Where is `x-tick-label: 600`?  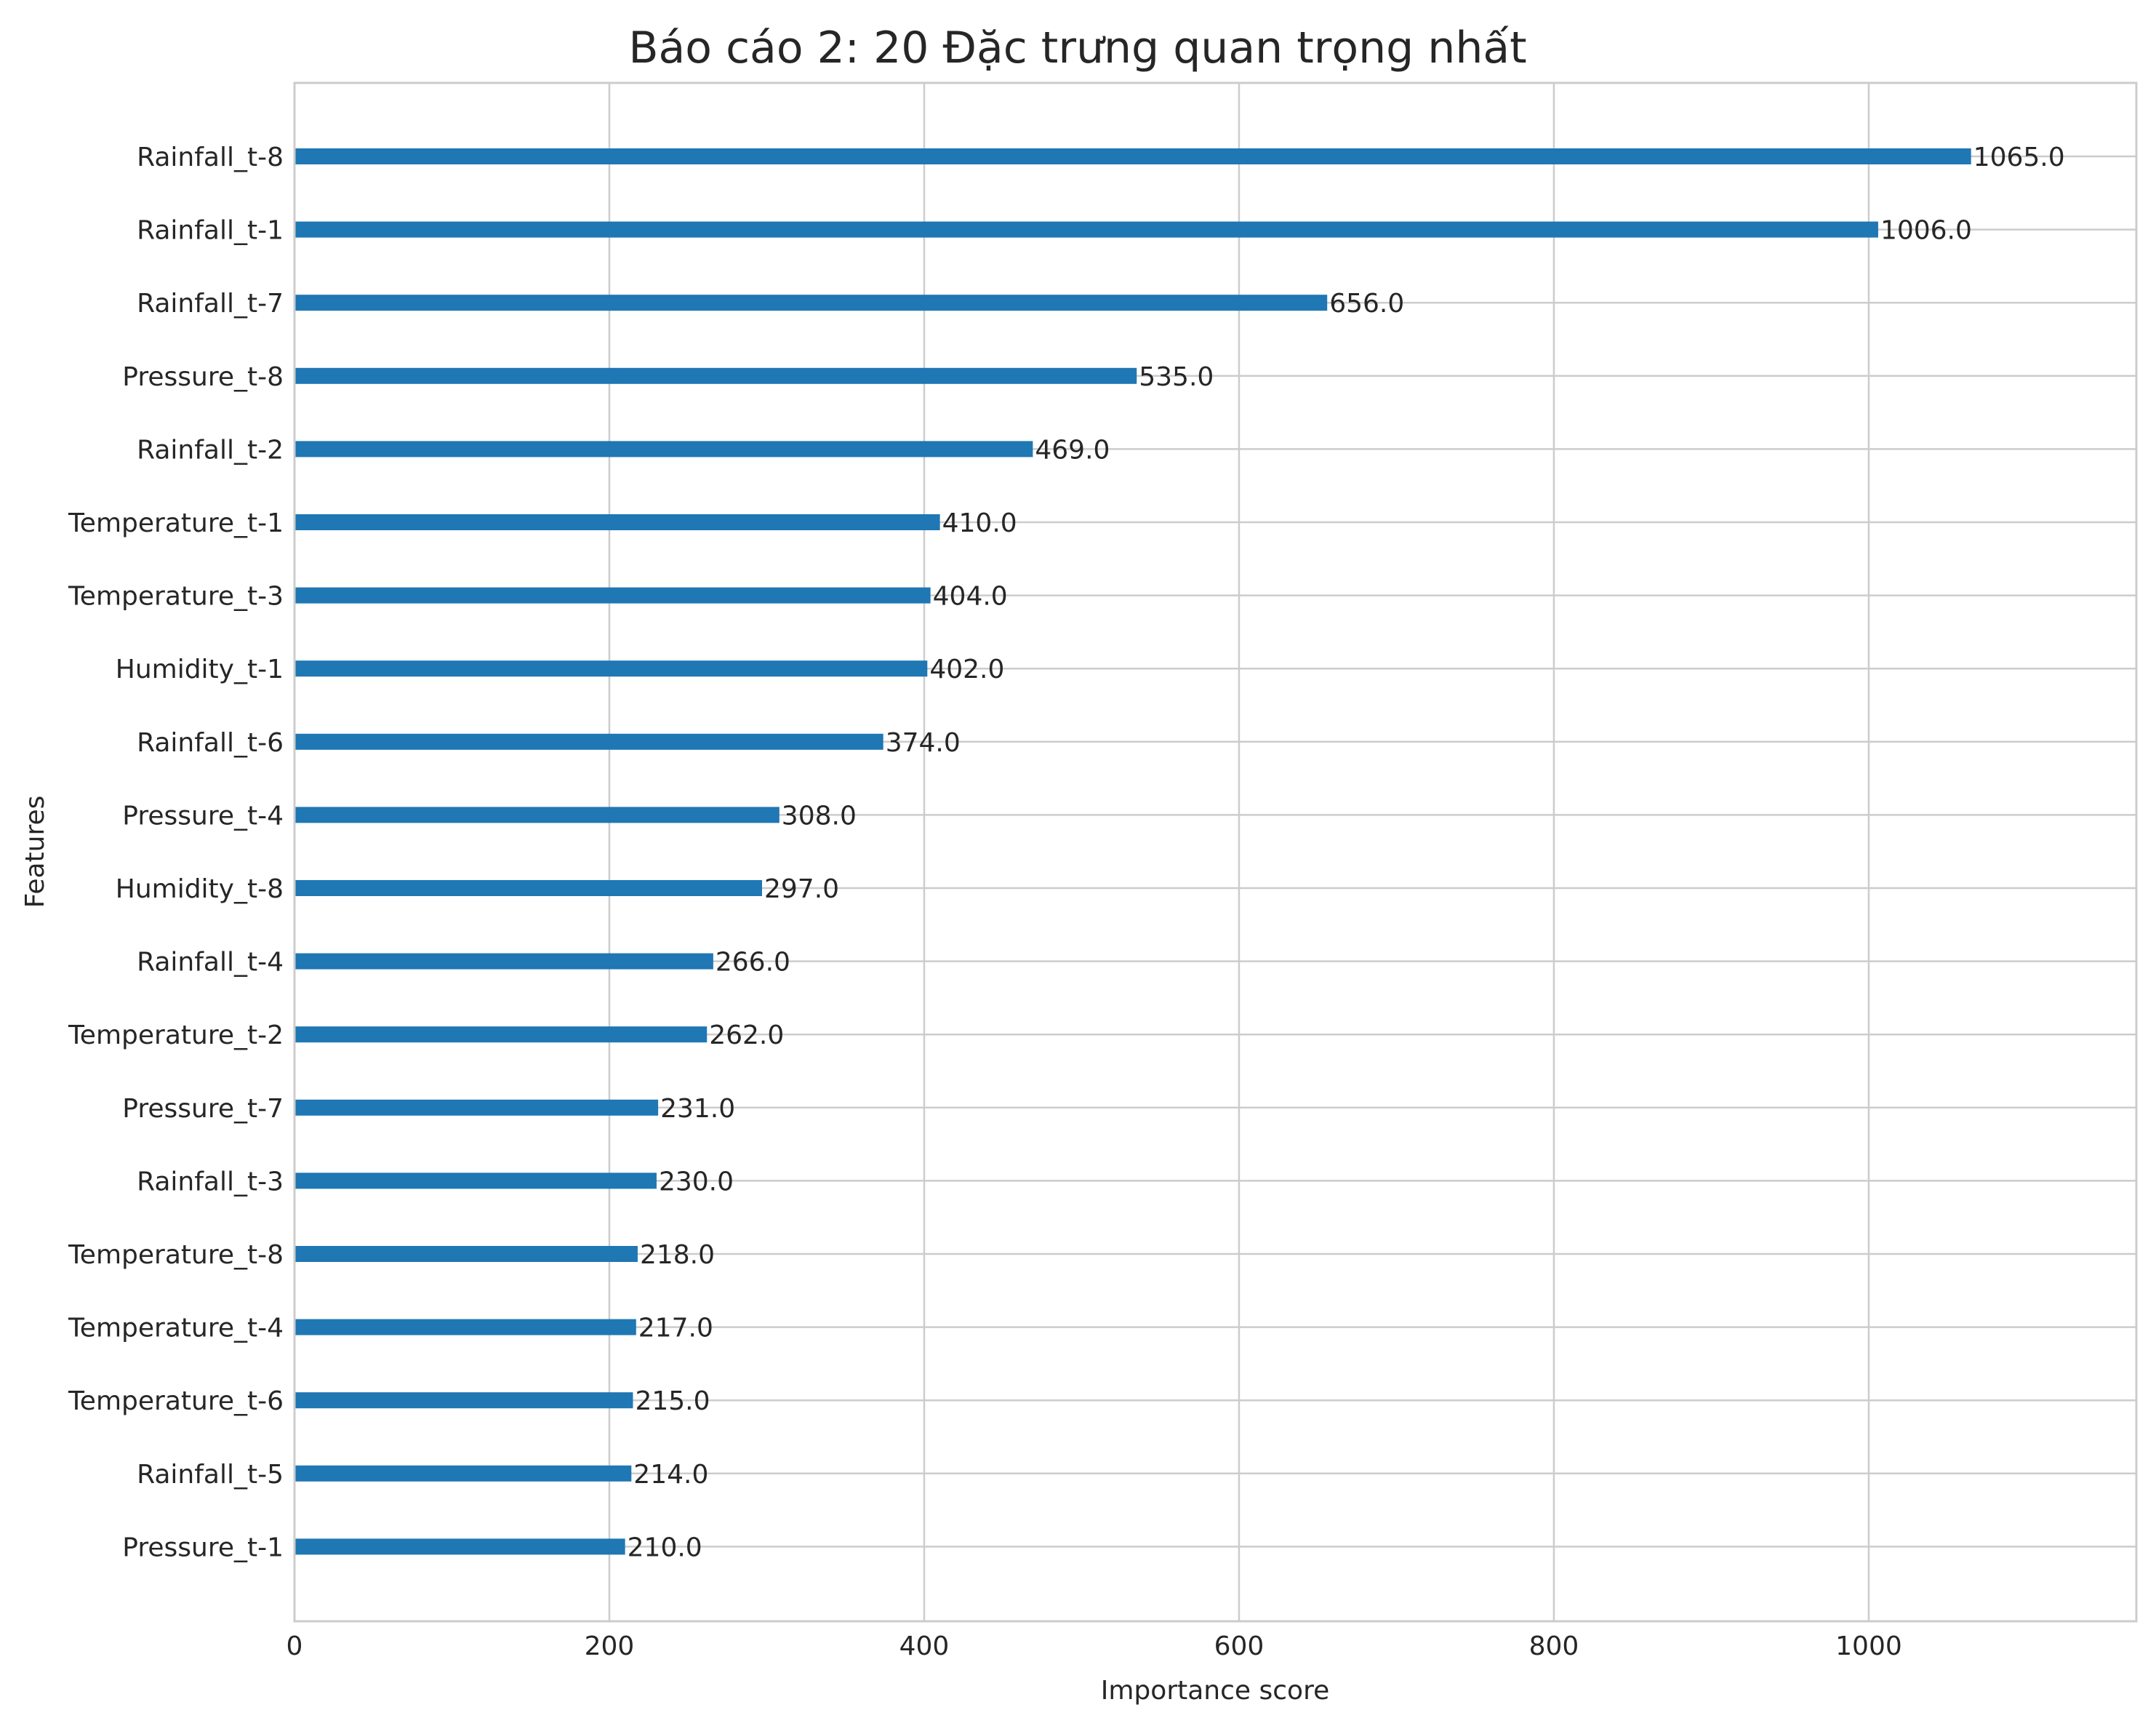
x-tick-label: 600 is located at coordinates (1239, 1646).